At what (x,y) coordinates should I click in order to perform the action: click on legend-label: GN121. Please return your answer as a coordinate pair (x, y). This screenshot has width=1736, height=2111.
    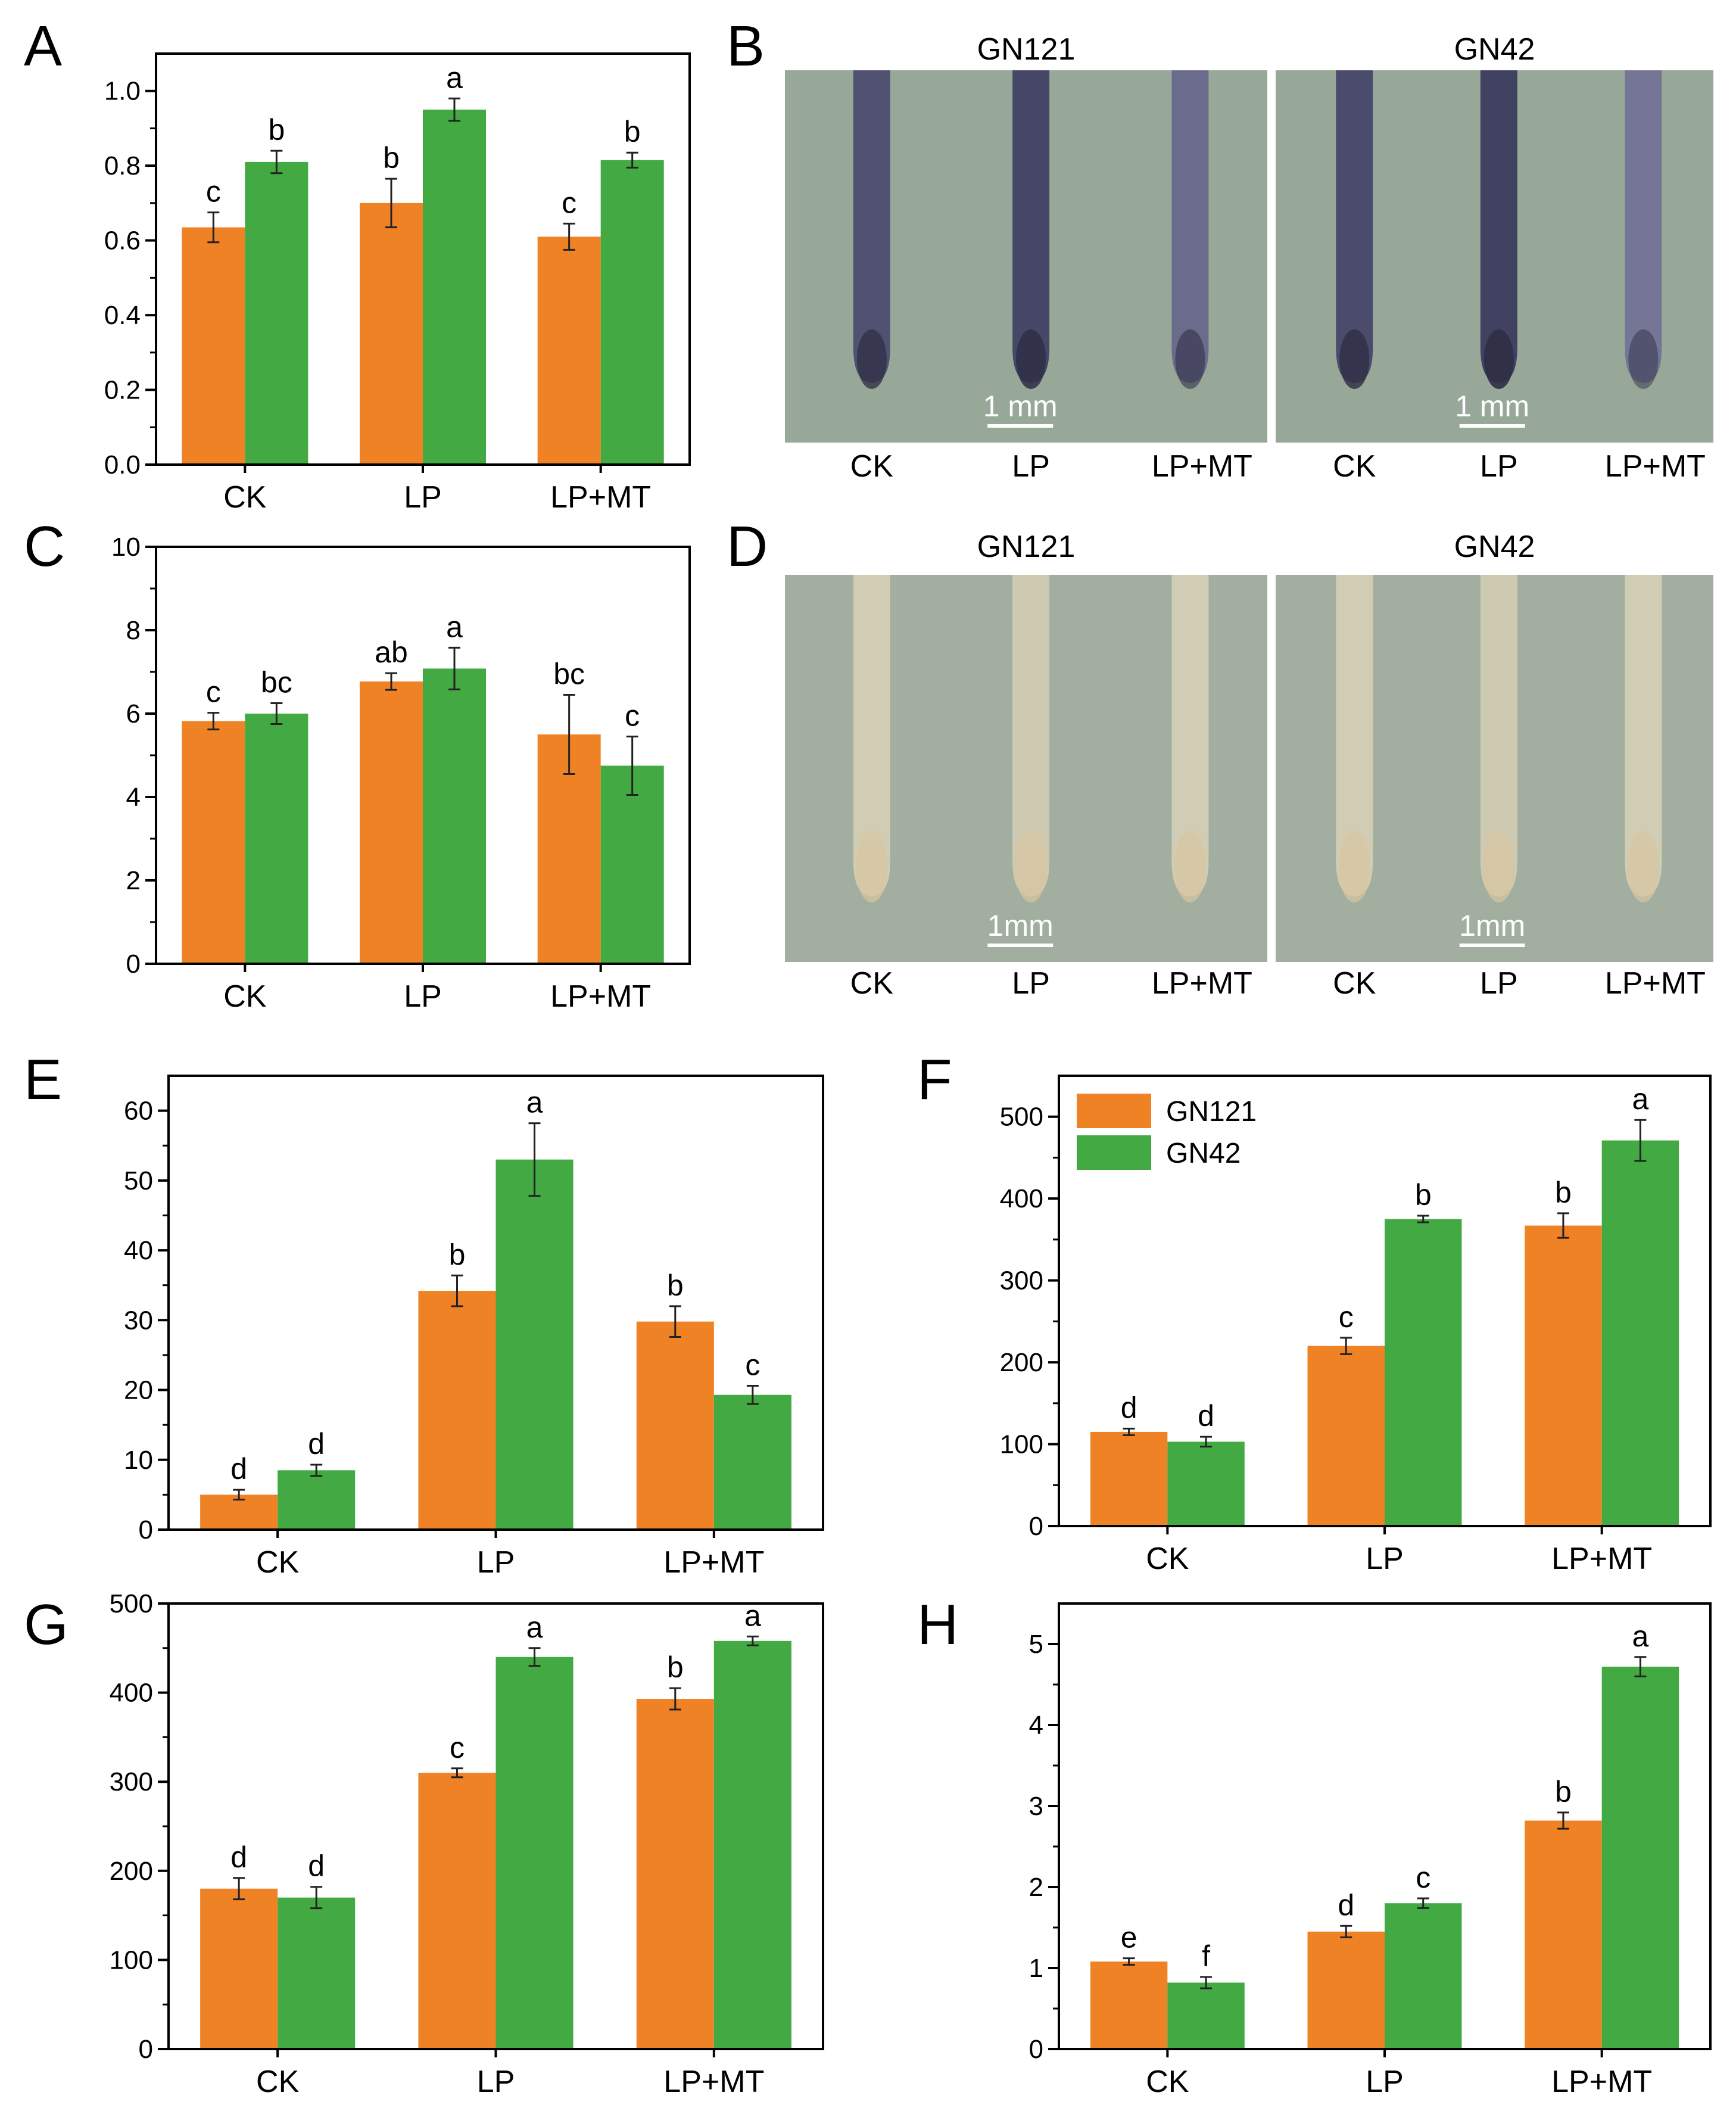
    Looking at the image, I should click on (1211, 1112).